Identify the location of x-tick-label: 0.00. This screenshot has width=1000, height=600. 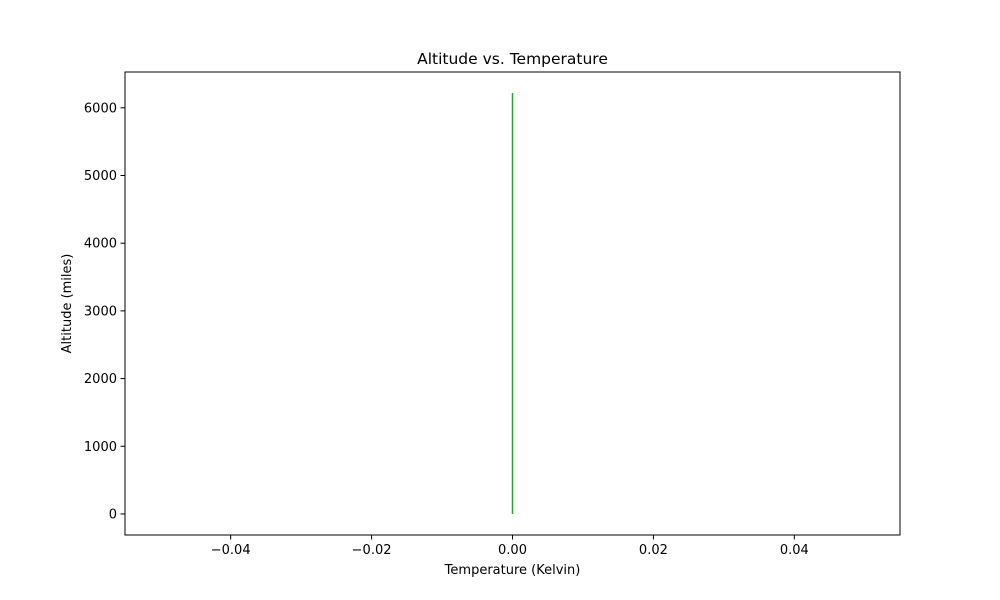
(512, 550).